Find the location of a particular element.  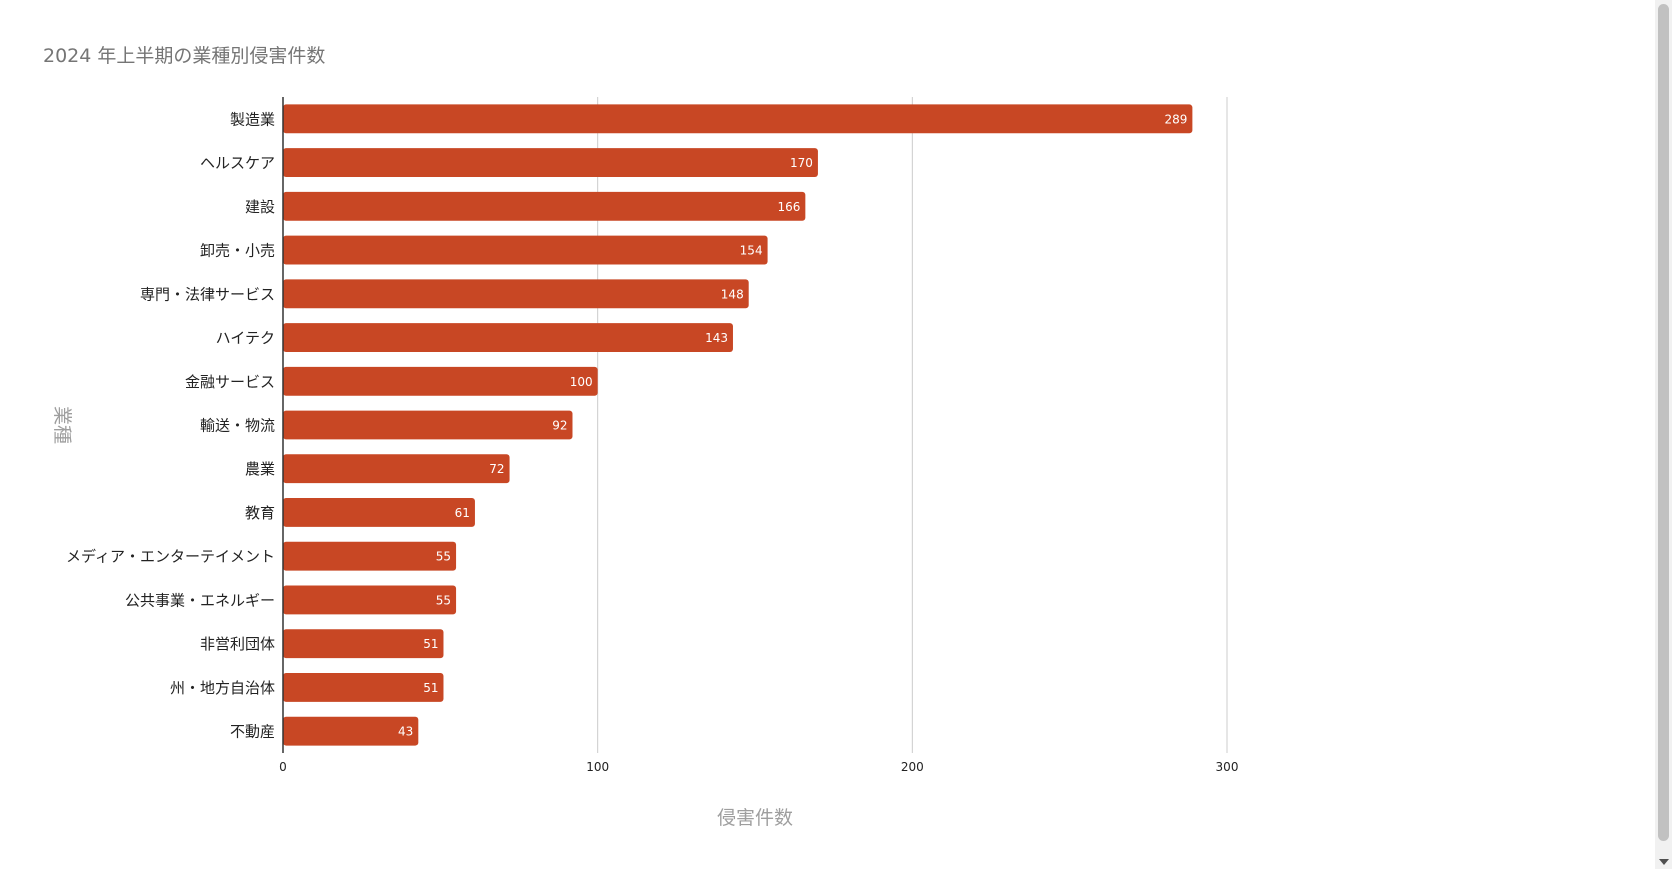

category-label: 製造業 is located at coordinates (252, 119).